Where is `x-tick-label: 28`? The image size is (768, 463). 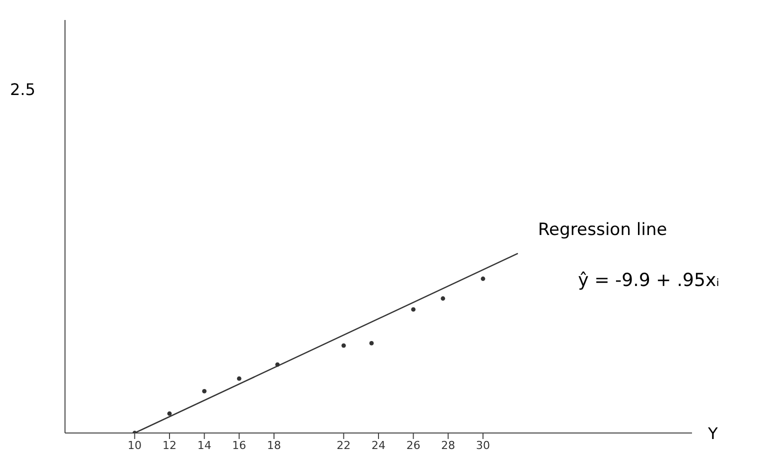 x-tick-label: 28 is located at coordinates (448, 445).